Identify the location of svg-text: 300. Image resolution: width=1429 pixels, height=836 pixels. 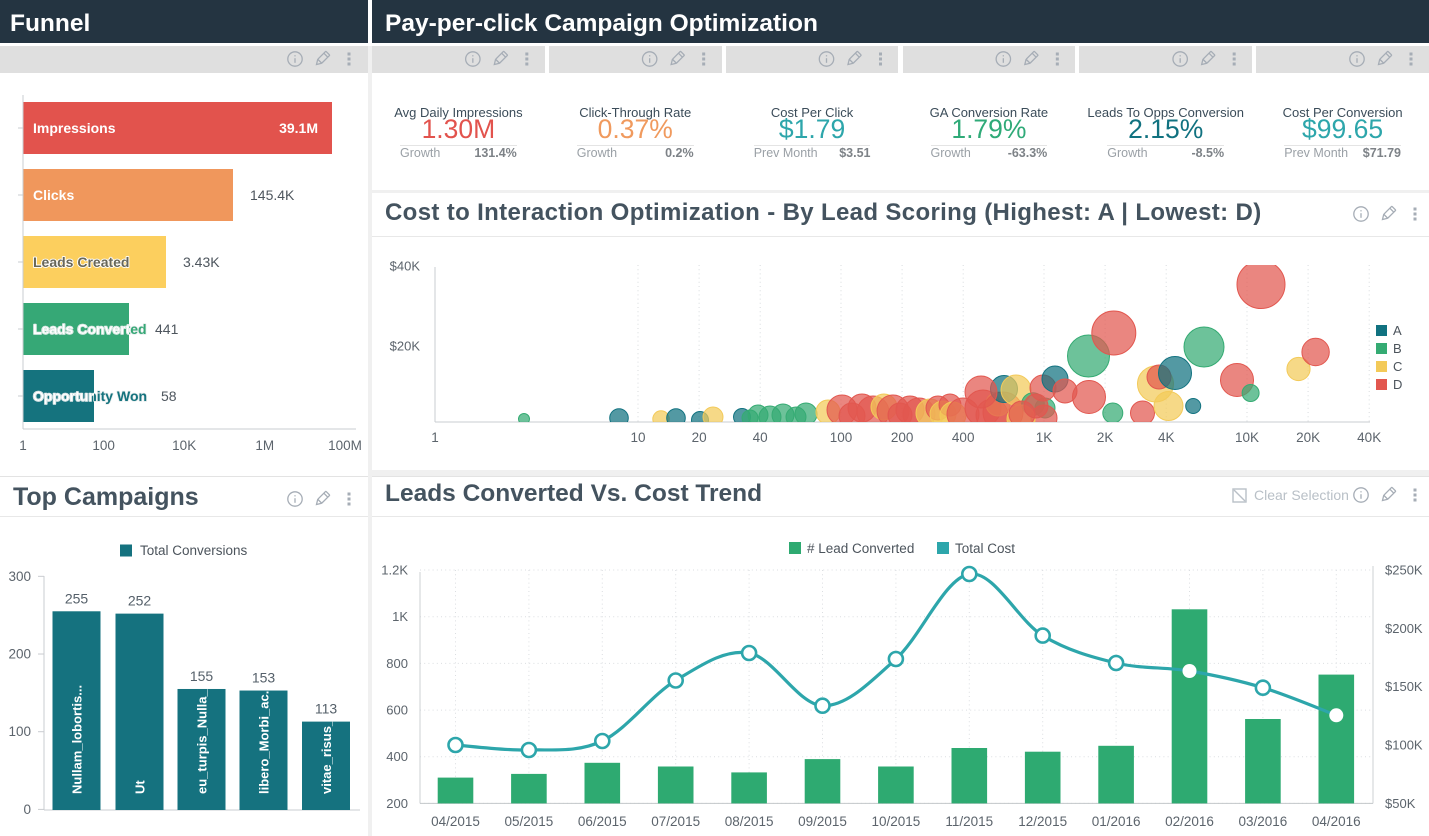
(19, 576).